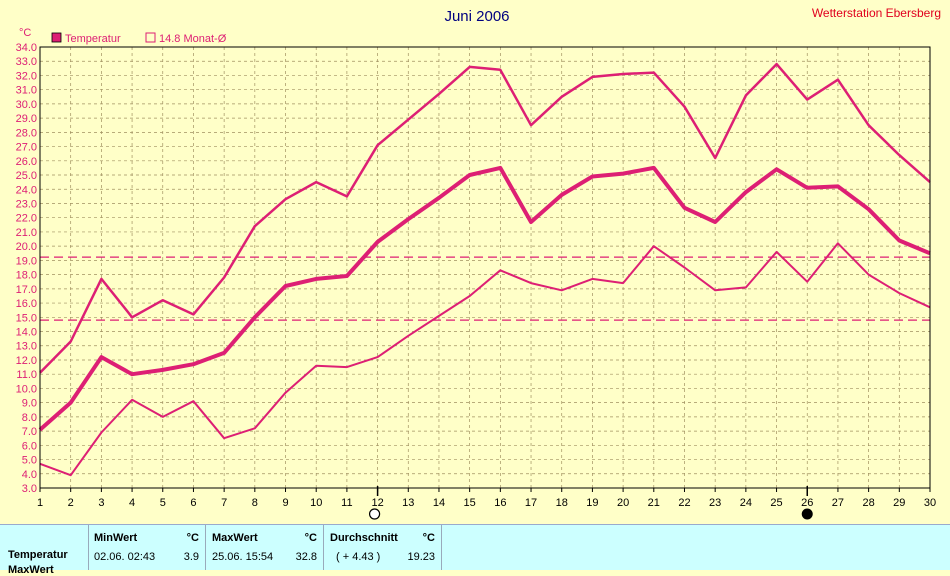  I want to click on stats-min-value: 3.9, so click(191, 557).